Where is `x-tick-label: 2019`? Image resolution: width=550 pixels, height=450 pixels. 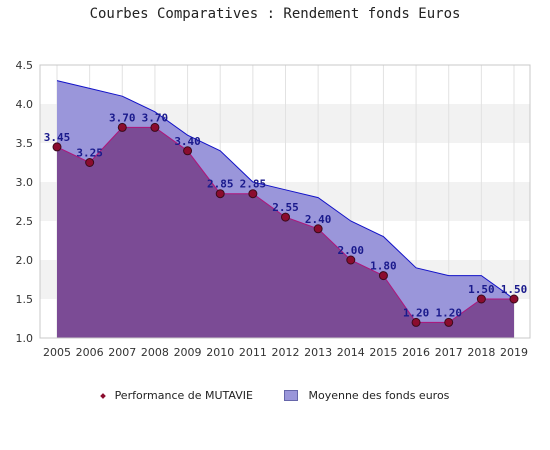
x-tick-label: 2019 is located at coordinates (514, 352).